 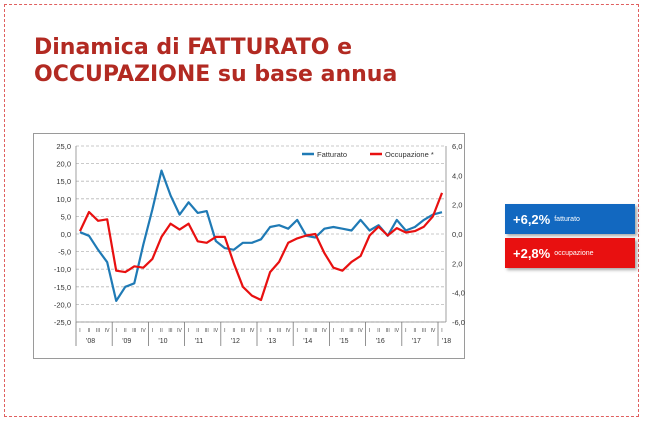 What do you see at coordinates (63, 146) in the screenshot?
I see `left-axis-tick-label: 25,0` at bounding box center [63, 146].